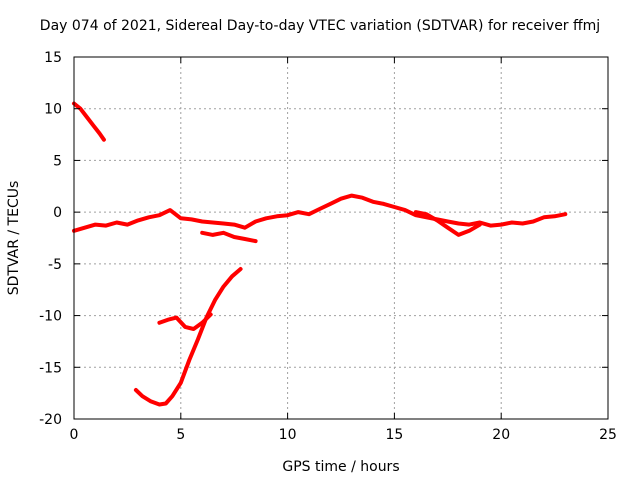  What do you see at coordinates (53, 110) in the screenshot?
I see `y-tick-label: 10` at bounding box center [53, 110].